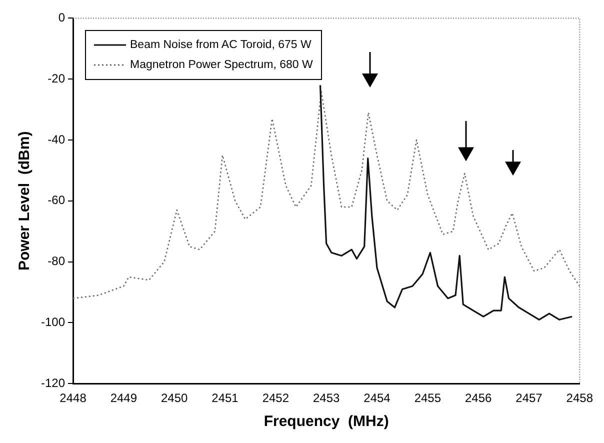 This screenshot has width=604, height=443. Describe the element at coordinates (57, 78) in the screenshot. I see `y-tick-label: -20` at that location.